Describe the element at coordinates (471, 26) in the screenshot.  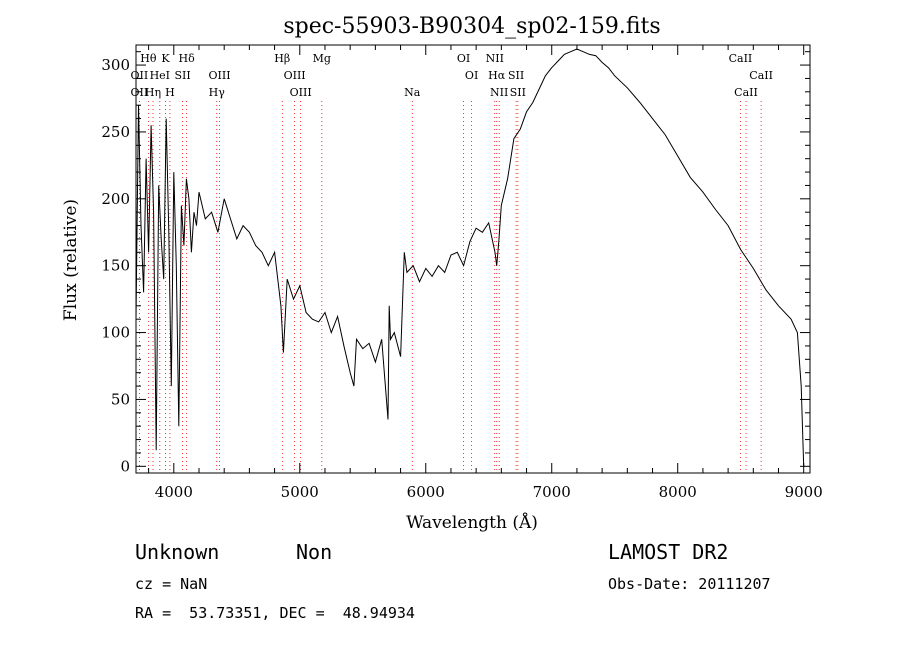
I see `chart-title: spec-55903-B90304_sp02-159.fits` at that location.